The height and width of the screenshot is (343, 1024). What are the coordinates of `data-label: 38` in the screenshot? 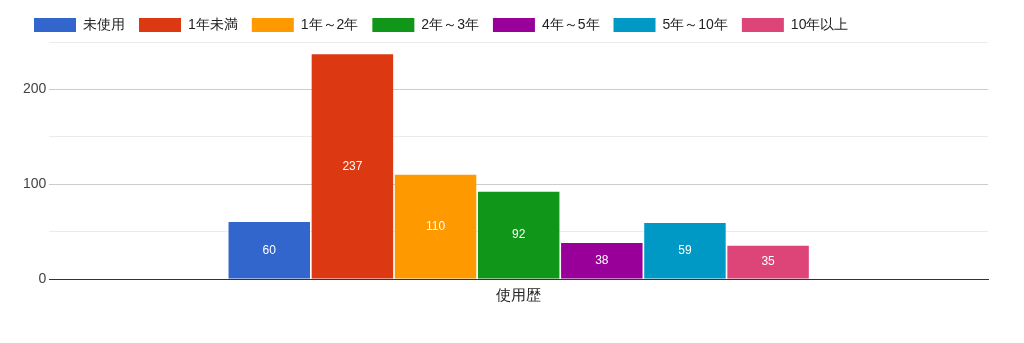 It's located at (602, 260).